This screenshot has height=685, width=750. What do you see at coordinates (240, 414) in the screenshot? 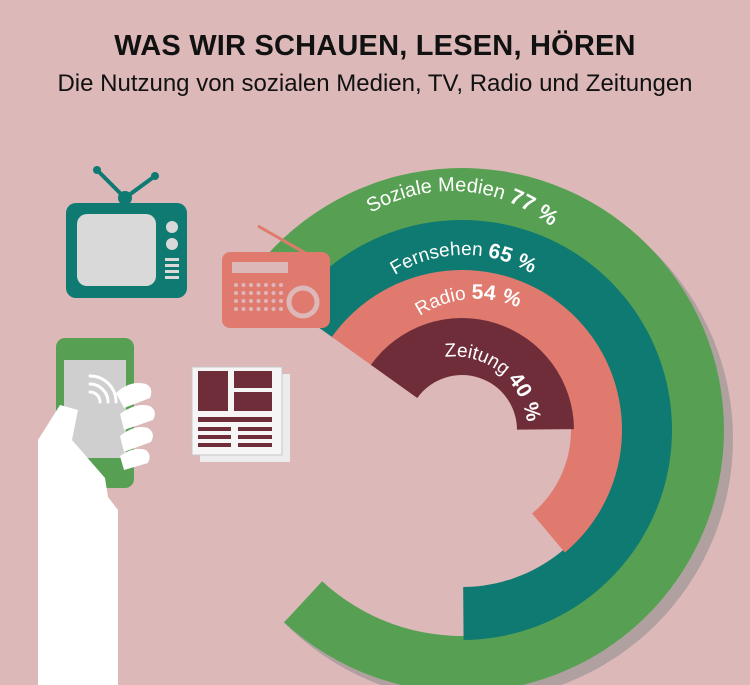
I see `newspaper-icon` at bounding box center [240, 414].